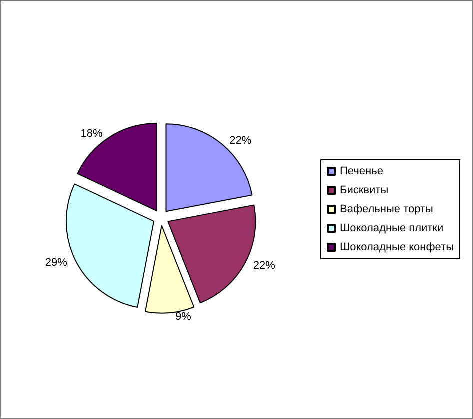 The height and width of the screenshot is (419, 473). What do you see at coordinates (387, 210) in the screenshot?
I see `legend-label: Вафельные торты` at bounding box center [387, 210].